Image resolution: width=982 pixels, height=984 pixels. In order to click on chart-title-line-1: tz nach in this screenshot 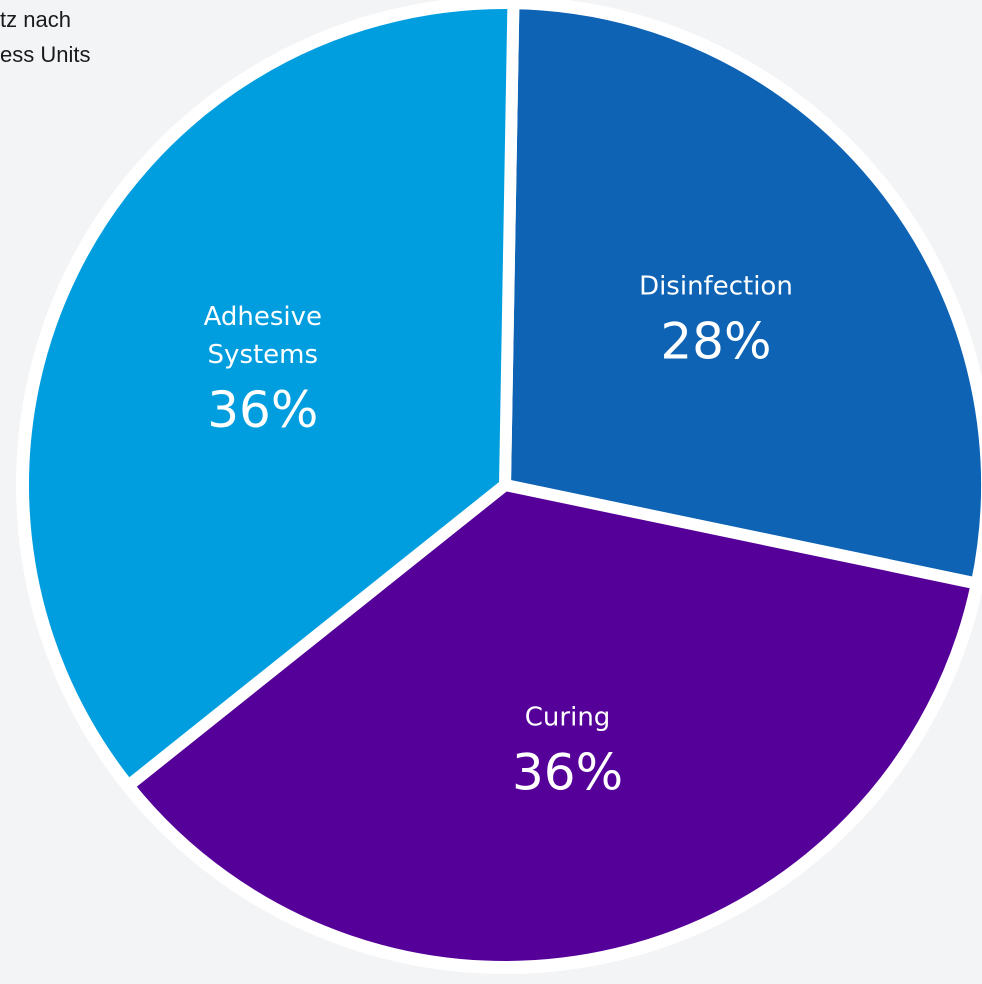, I will do `click(35, 19)`.